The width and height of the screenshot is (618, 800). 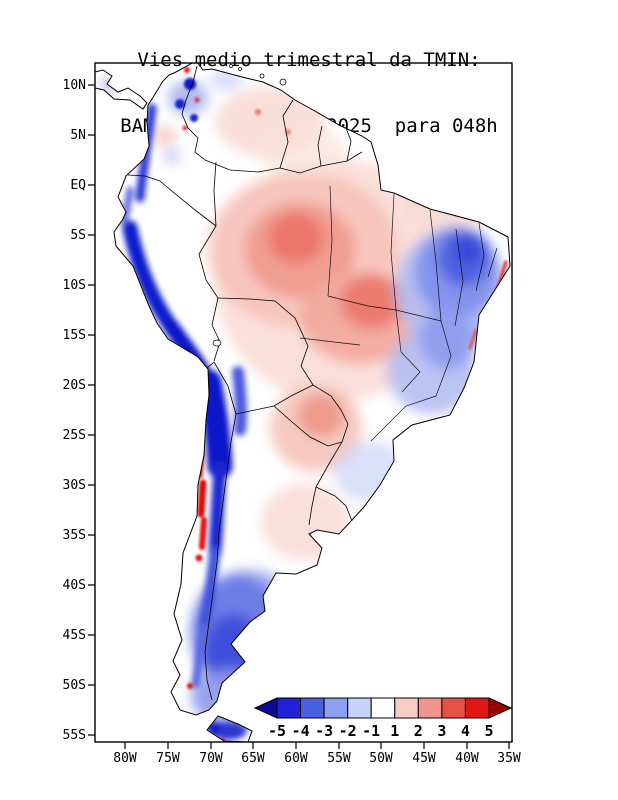 What do you see at coordinates (371, 731) in the screenshot?
I see `colorbar-tick-label: -1` at bounding box center [371, 731].